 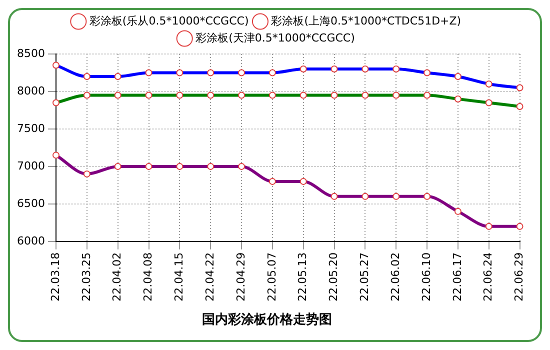 I want to click on x-tick-label: 22.05.07, so click(x=271, y=277).